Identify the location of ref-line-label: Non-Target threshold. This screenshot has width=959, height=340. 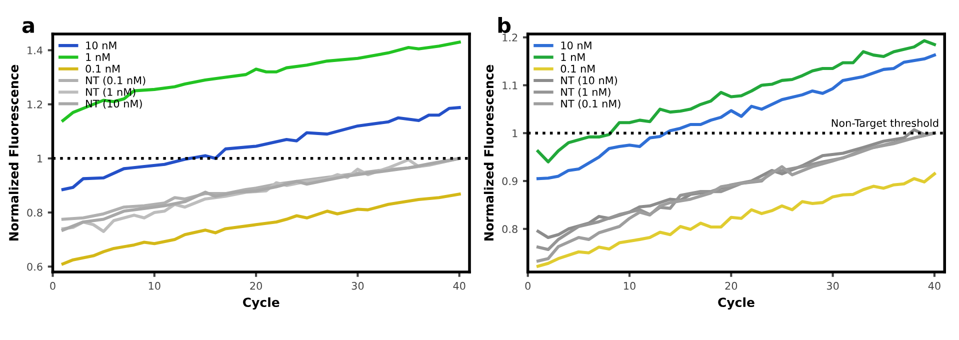
(885, 123).